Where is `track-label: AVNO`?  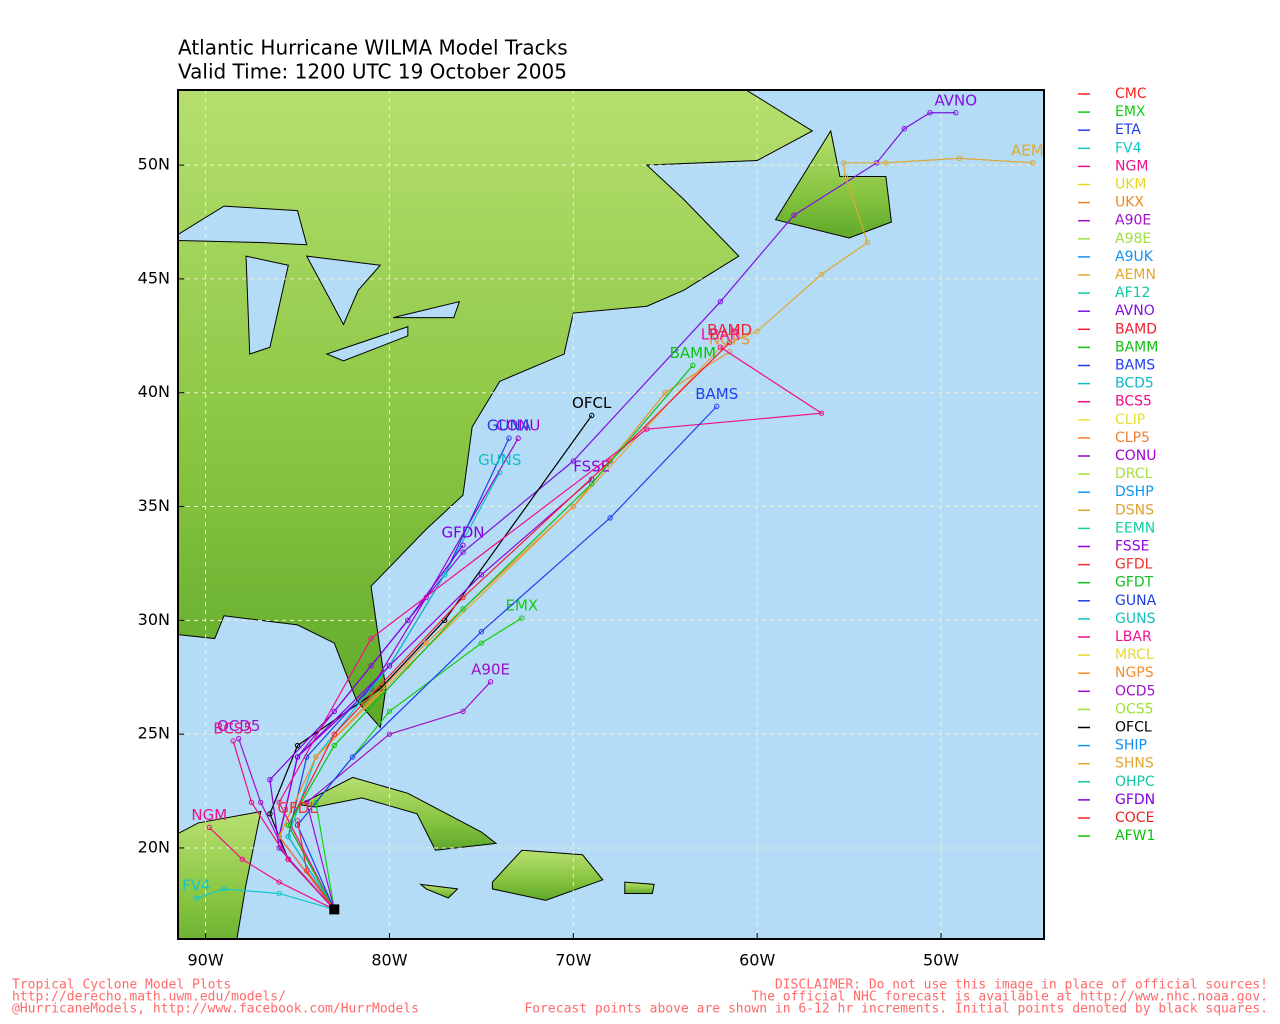
track-label: AVNO is located at coordinates (955, 100).